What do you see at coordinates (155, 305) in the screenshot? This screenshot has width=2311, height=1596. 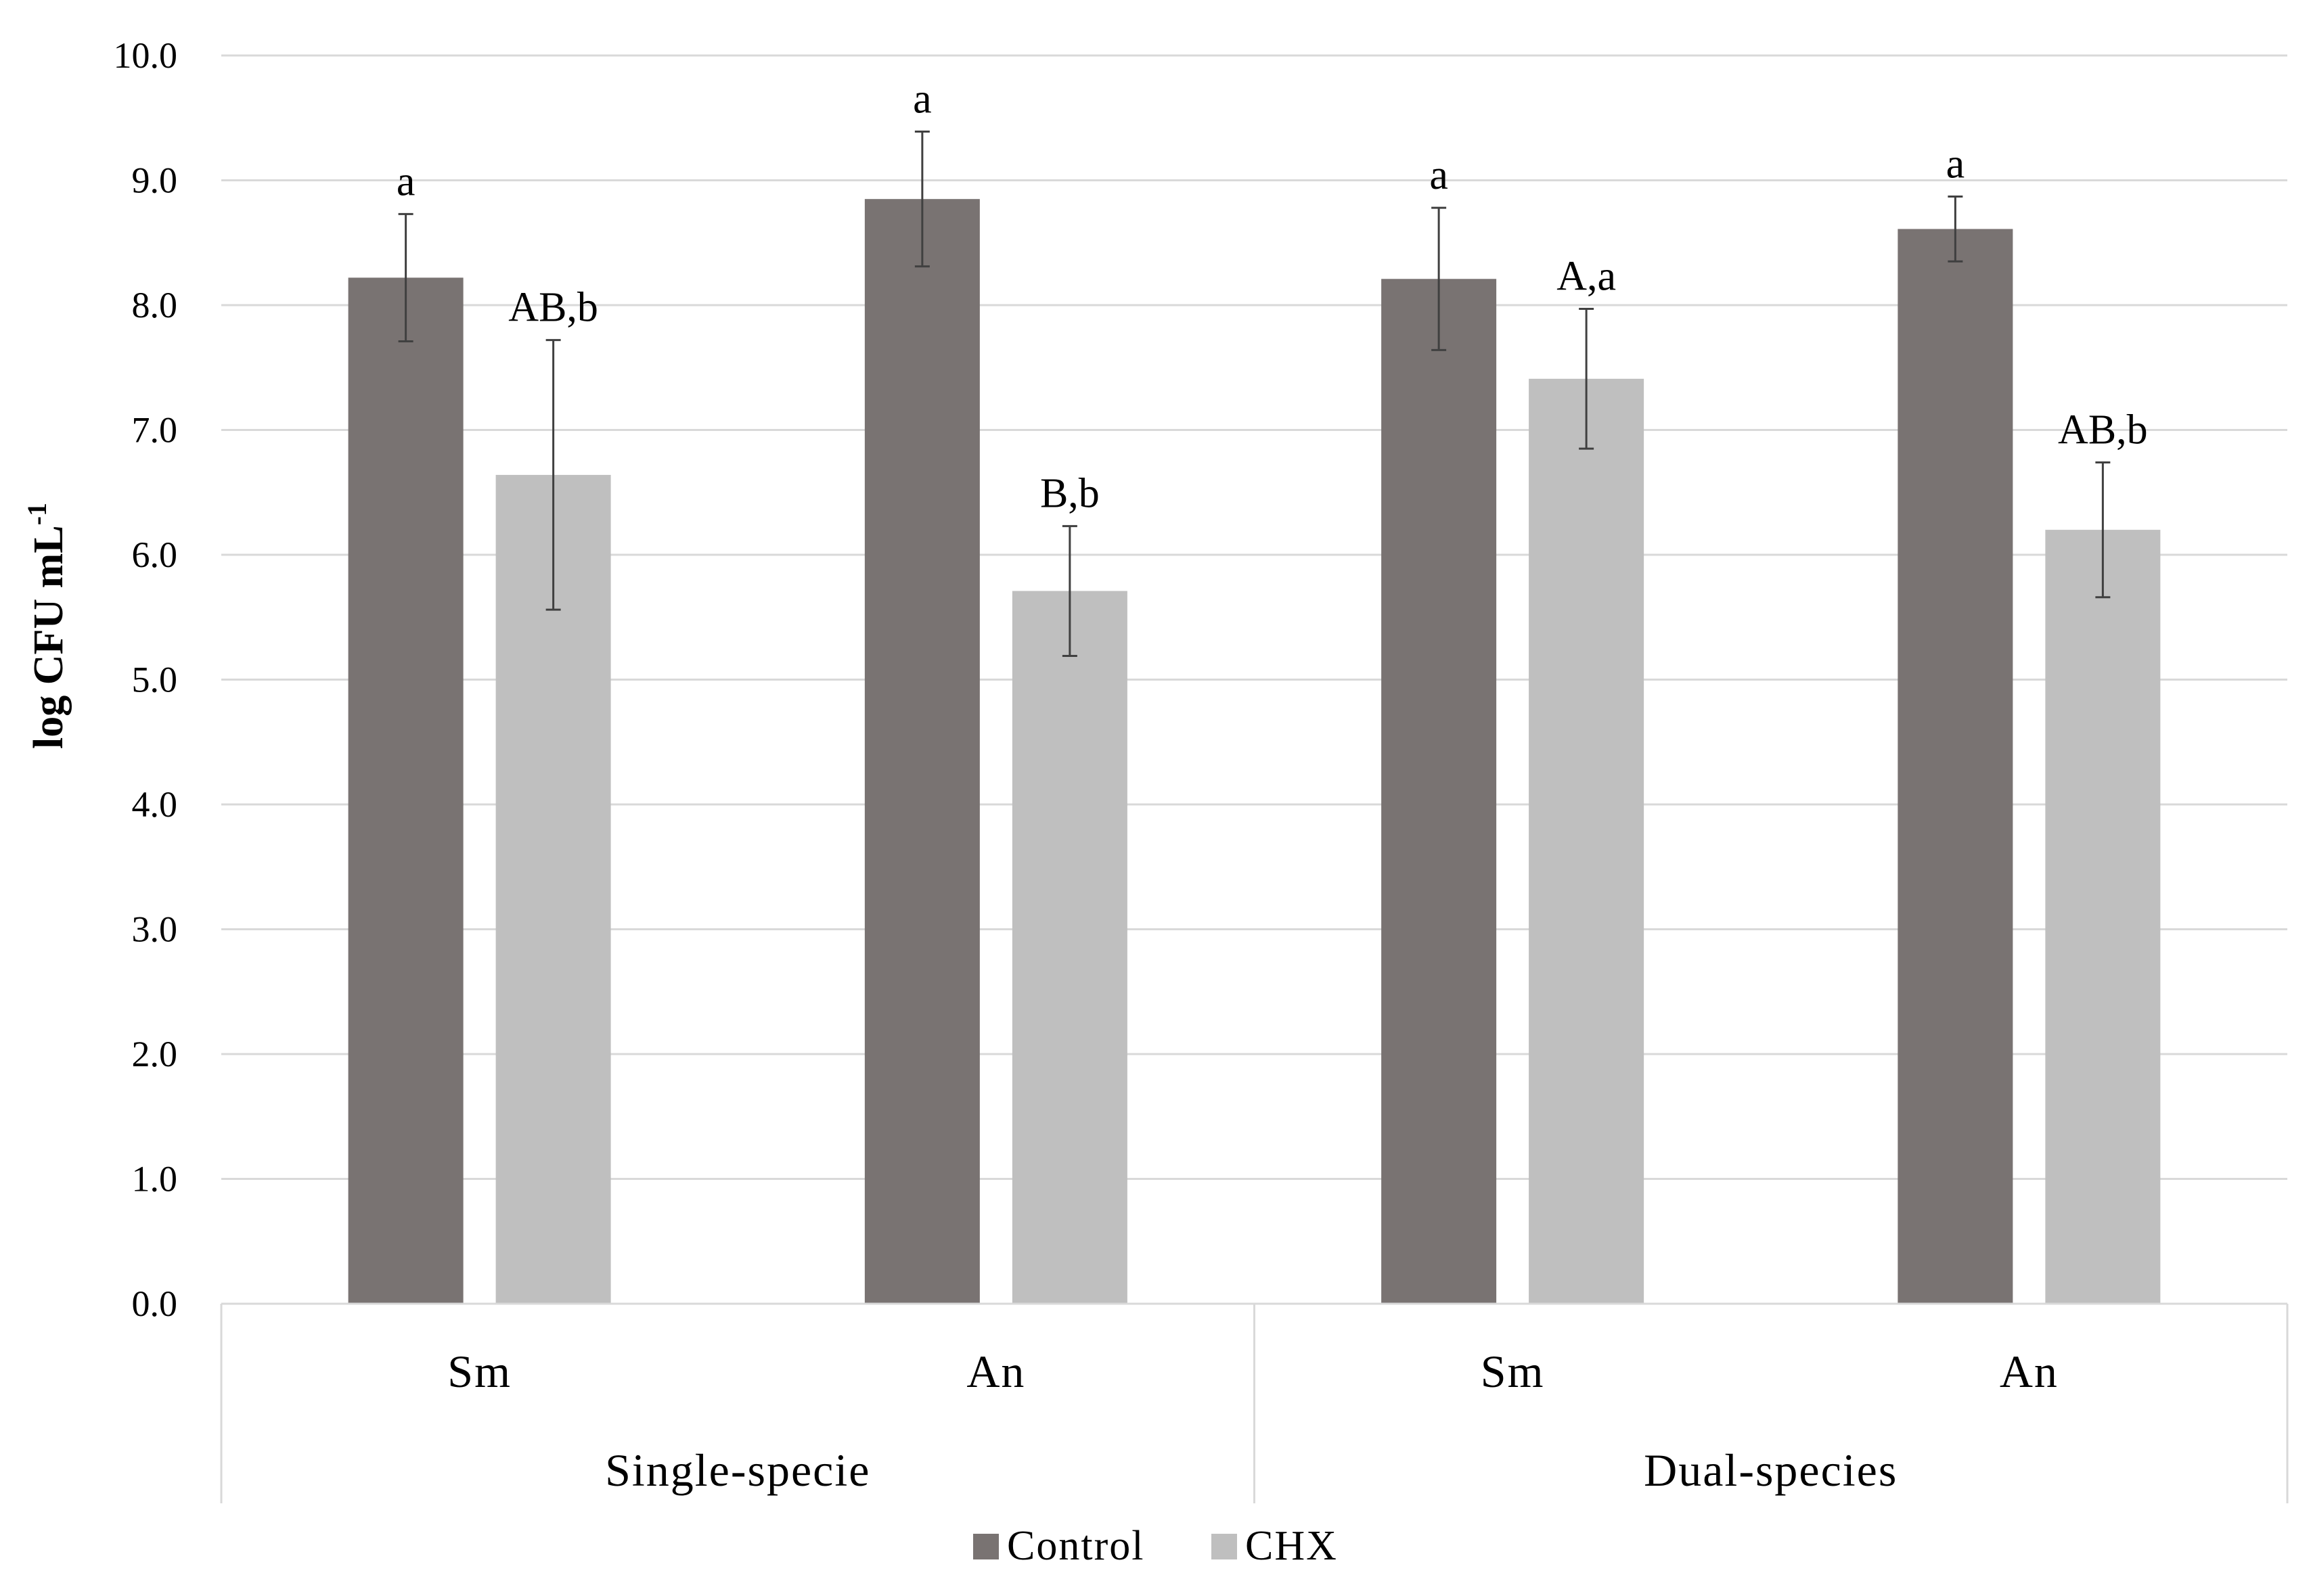 I see `y-tick-label: 8.0` at bounding box center [155, 305].